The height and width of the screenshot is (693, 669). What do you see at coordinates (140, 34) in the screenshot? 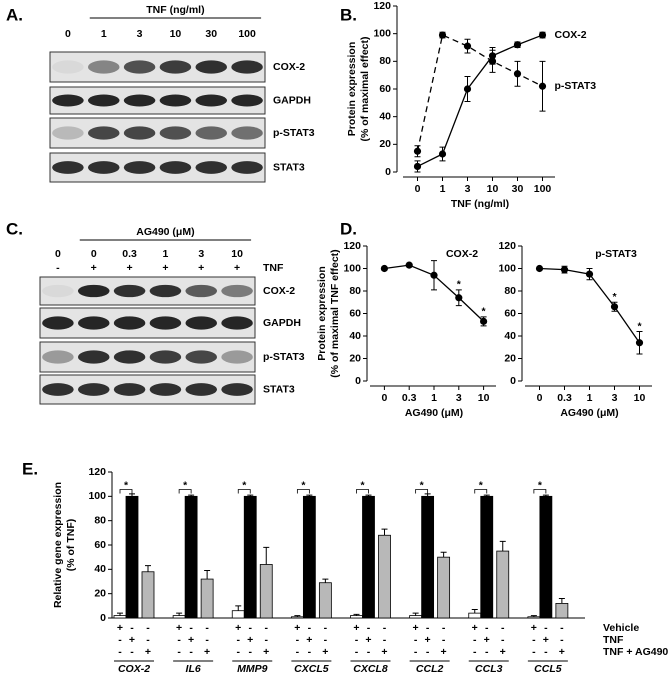
I see `lane-label: 3` at bounding box center [140, 34].